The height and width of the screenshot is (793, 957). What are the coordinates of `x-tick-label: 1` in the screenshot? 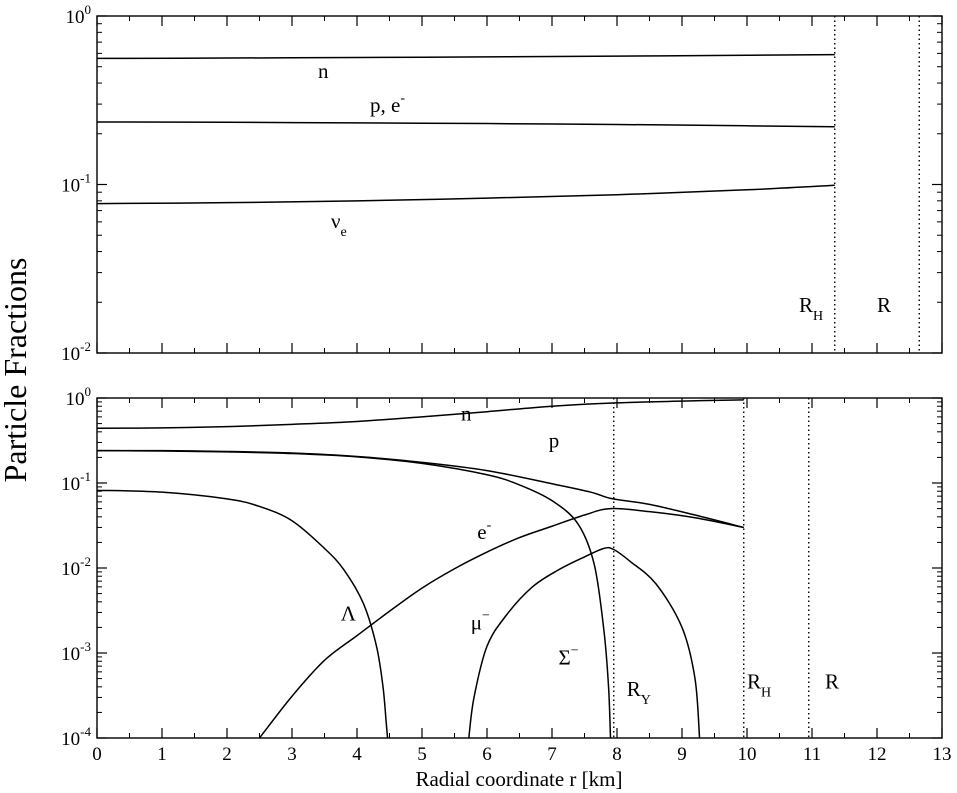 It's located at (162, 754).